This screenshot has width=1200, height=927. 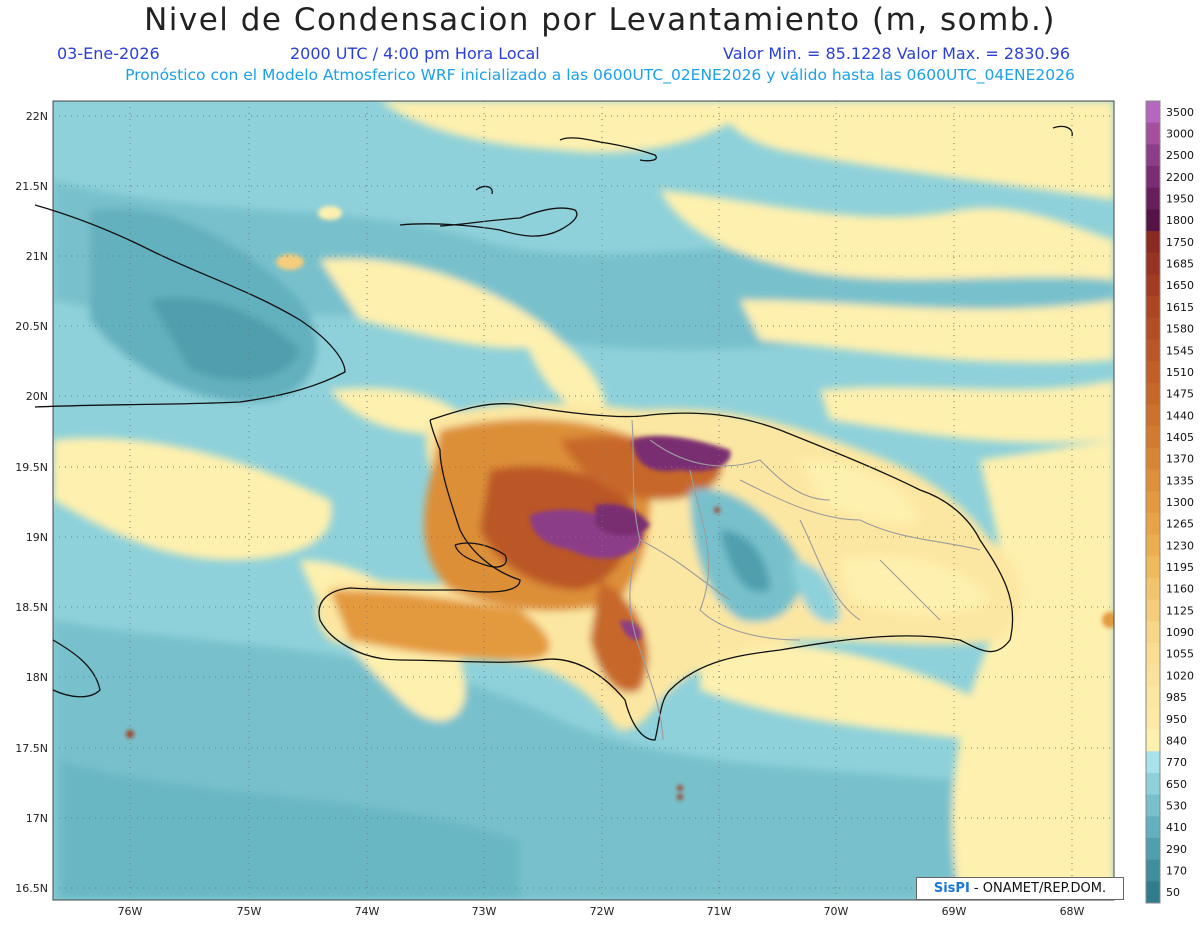 I want to click on legend-label: 1685, so click(x=1180, y=264).